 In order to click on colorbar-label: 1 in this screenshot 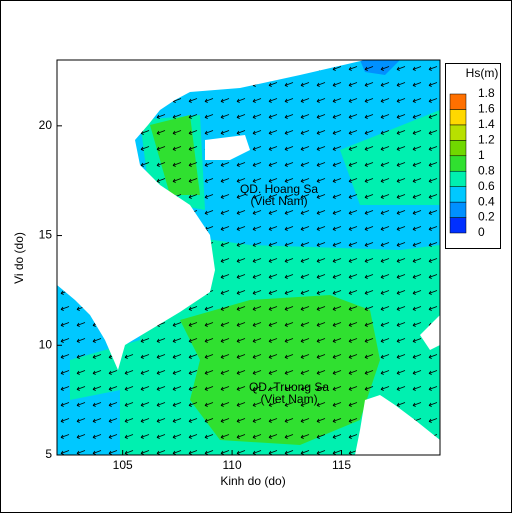, I will do `click(481, 155)`.